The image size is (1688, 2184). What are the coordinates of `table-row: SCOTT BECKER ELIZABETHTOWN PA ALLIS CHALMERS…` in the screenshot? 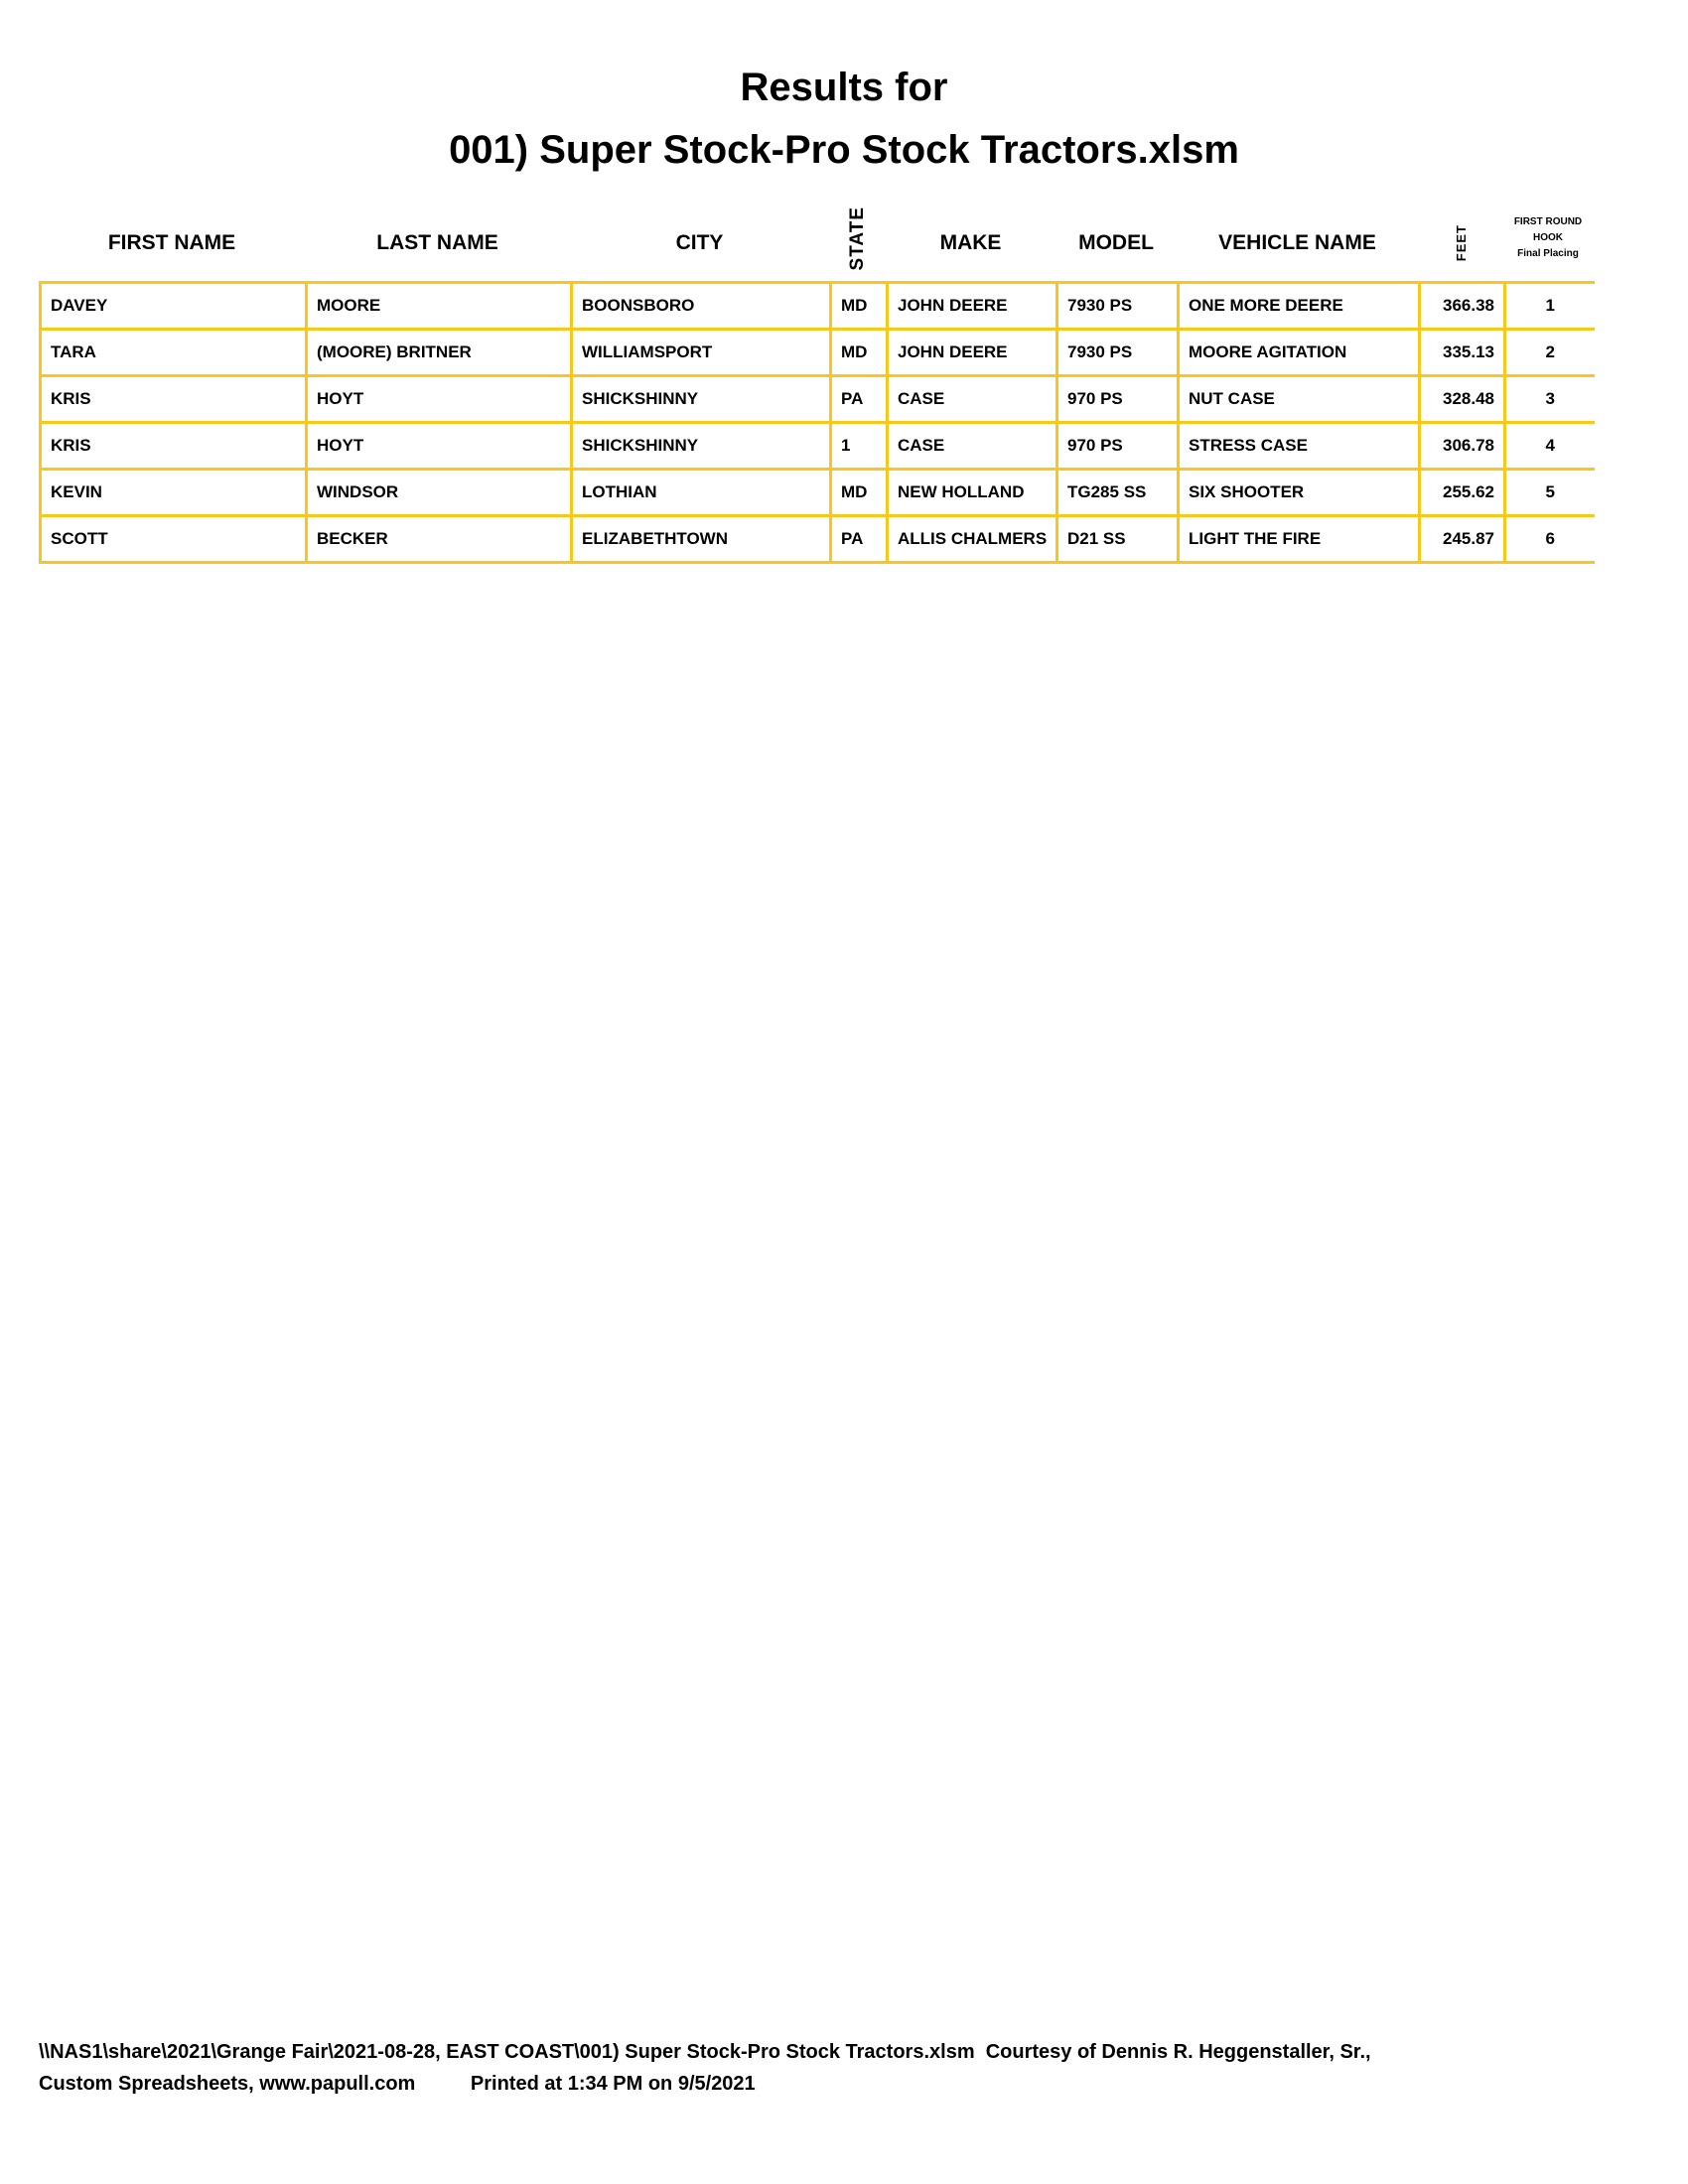 It's located at (817, 539).